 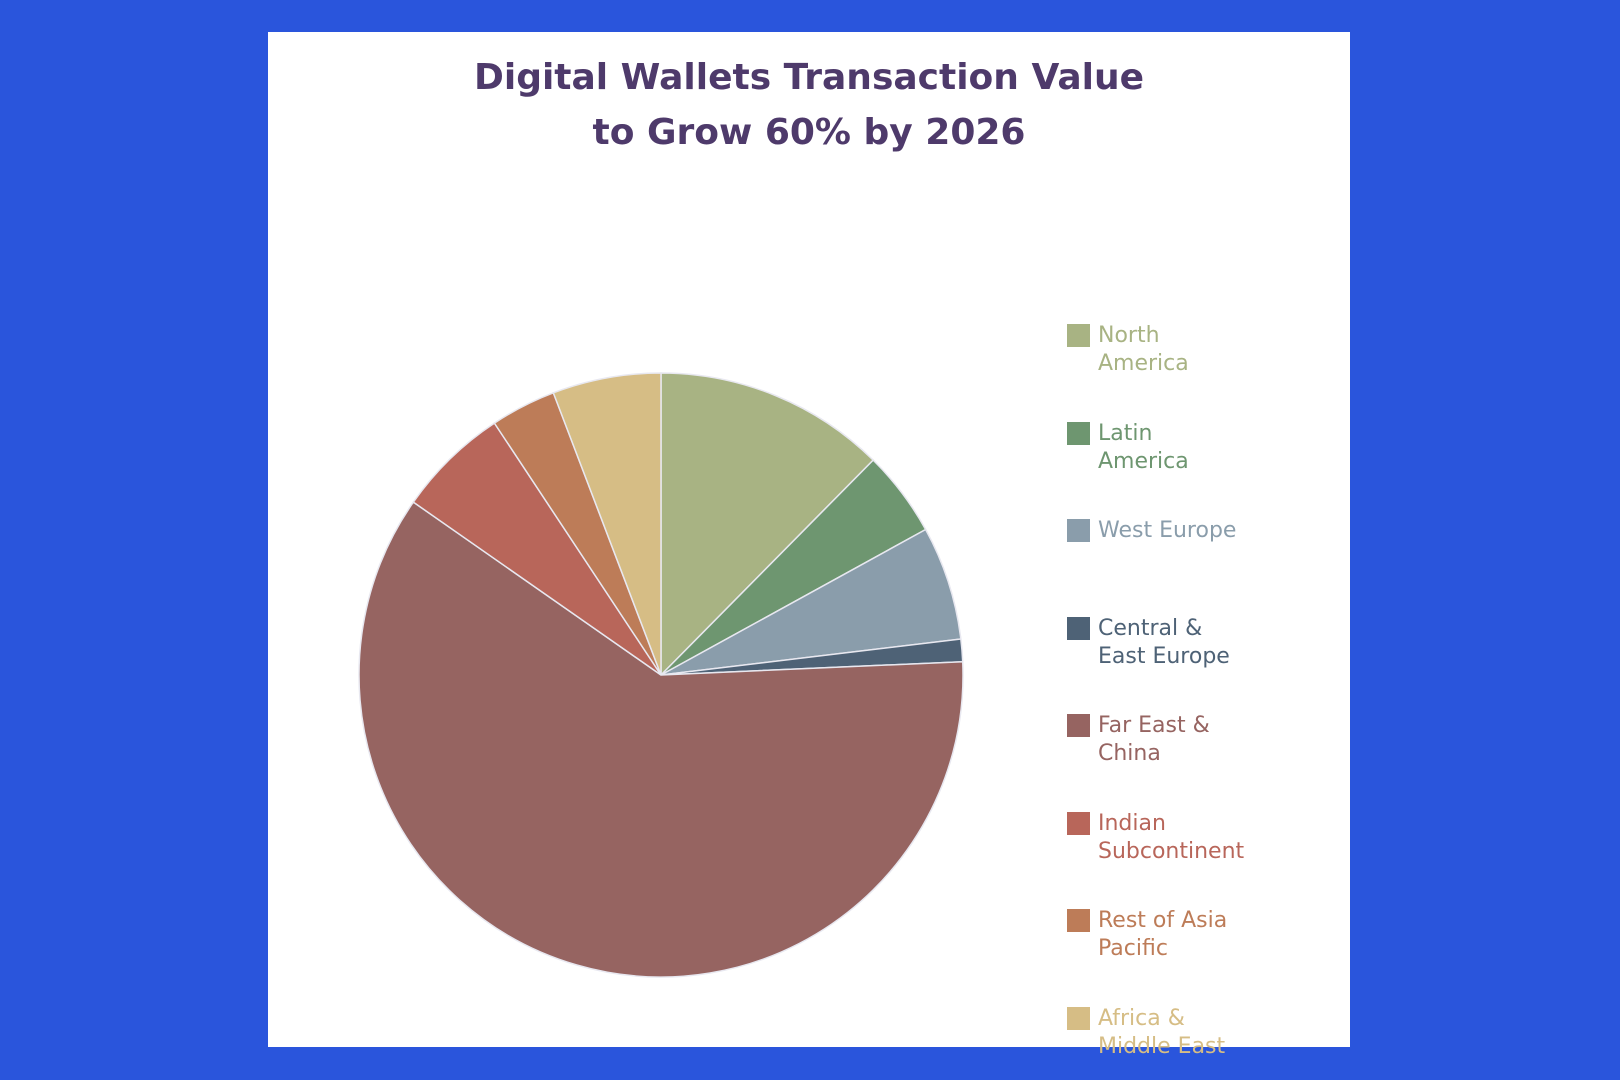 I want to click on legend-item: North America, so click(x=1128, y=350).